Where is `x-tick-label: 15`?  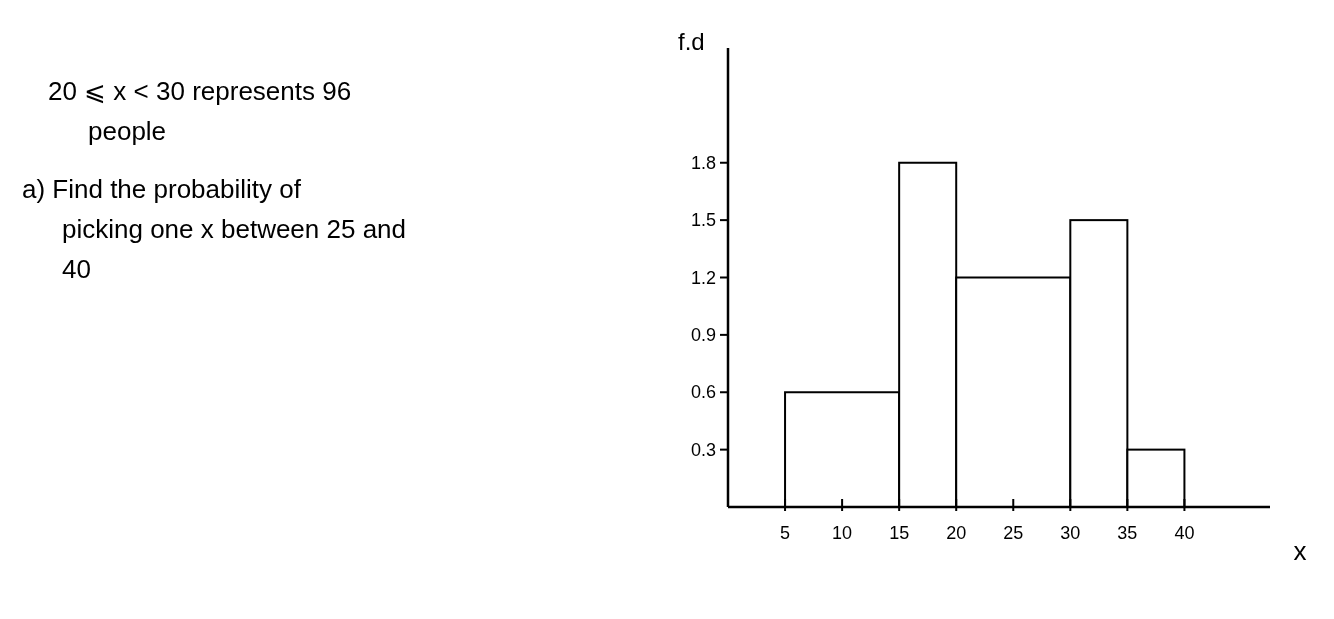 x-tick-label: 15 is located at coordinates (899, 533).